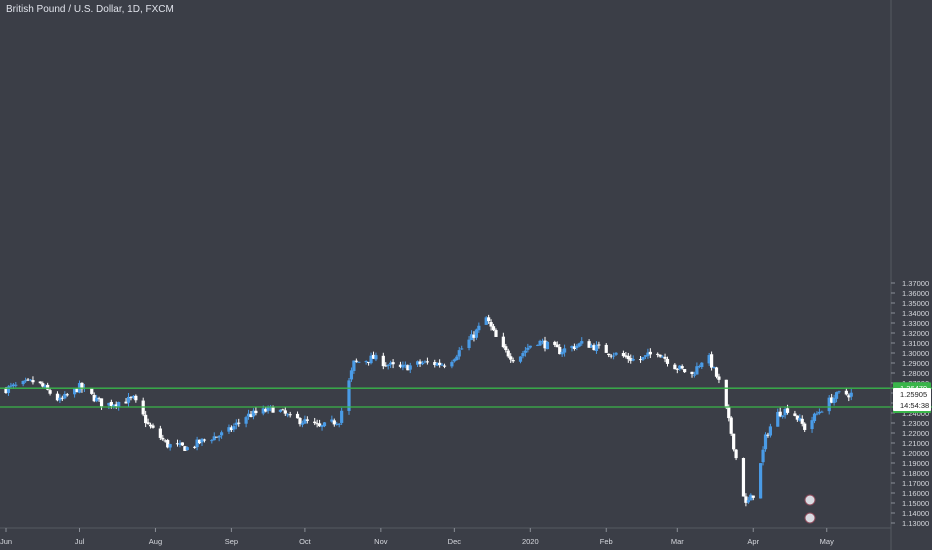  Describe the element at coordinates (915, 313) in the screenshot. I see `y-tick-label: 1.34000` at that location.